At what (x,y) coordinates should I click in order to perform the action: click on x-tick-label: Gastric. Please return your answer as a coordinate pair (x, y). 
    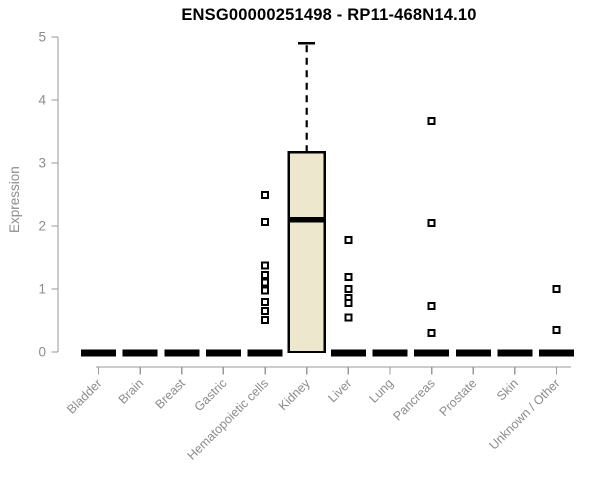
    Looking at the image, I should click on (211, 395).